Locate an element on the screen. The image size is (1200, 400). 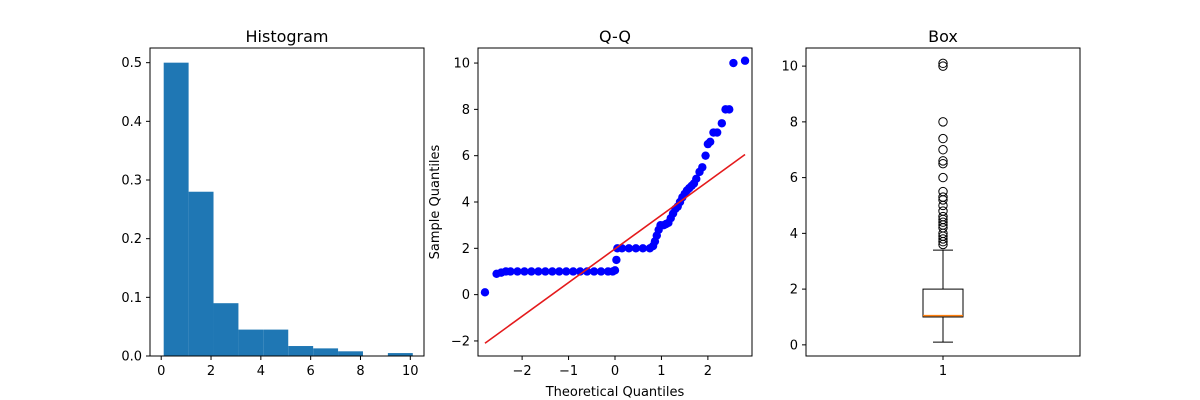
interquartile-box is located at coordinates (943, 303).